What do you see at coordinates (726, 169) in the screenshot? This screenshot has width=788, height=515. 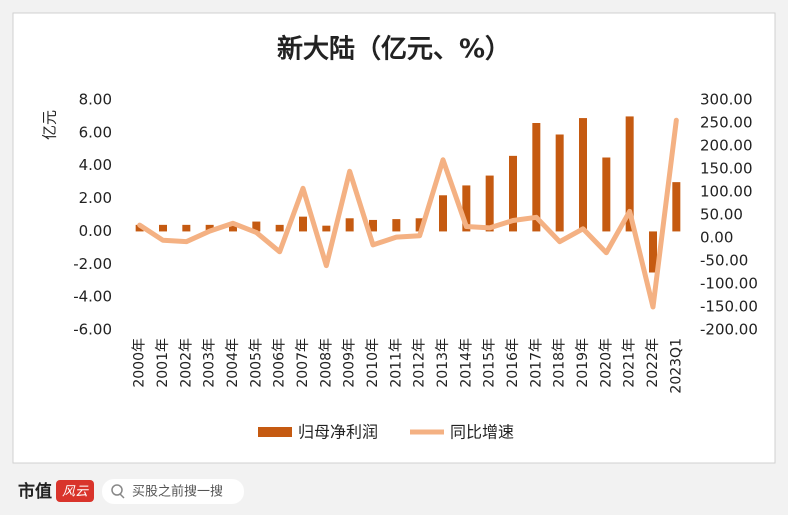 I see `y2-tick-label: 150.00` at bounding box center [726, 169].